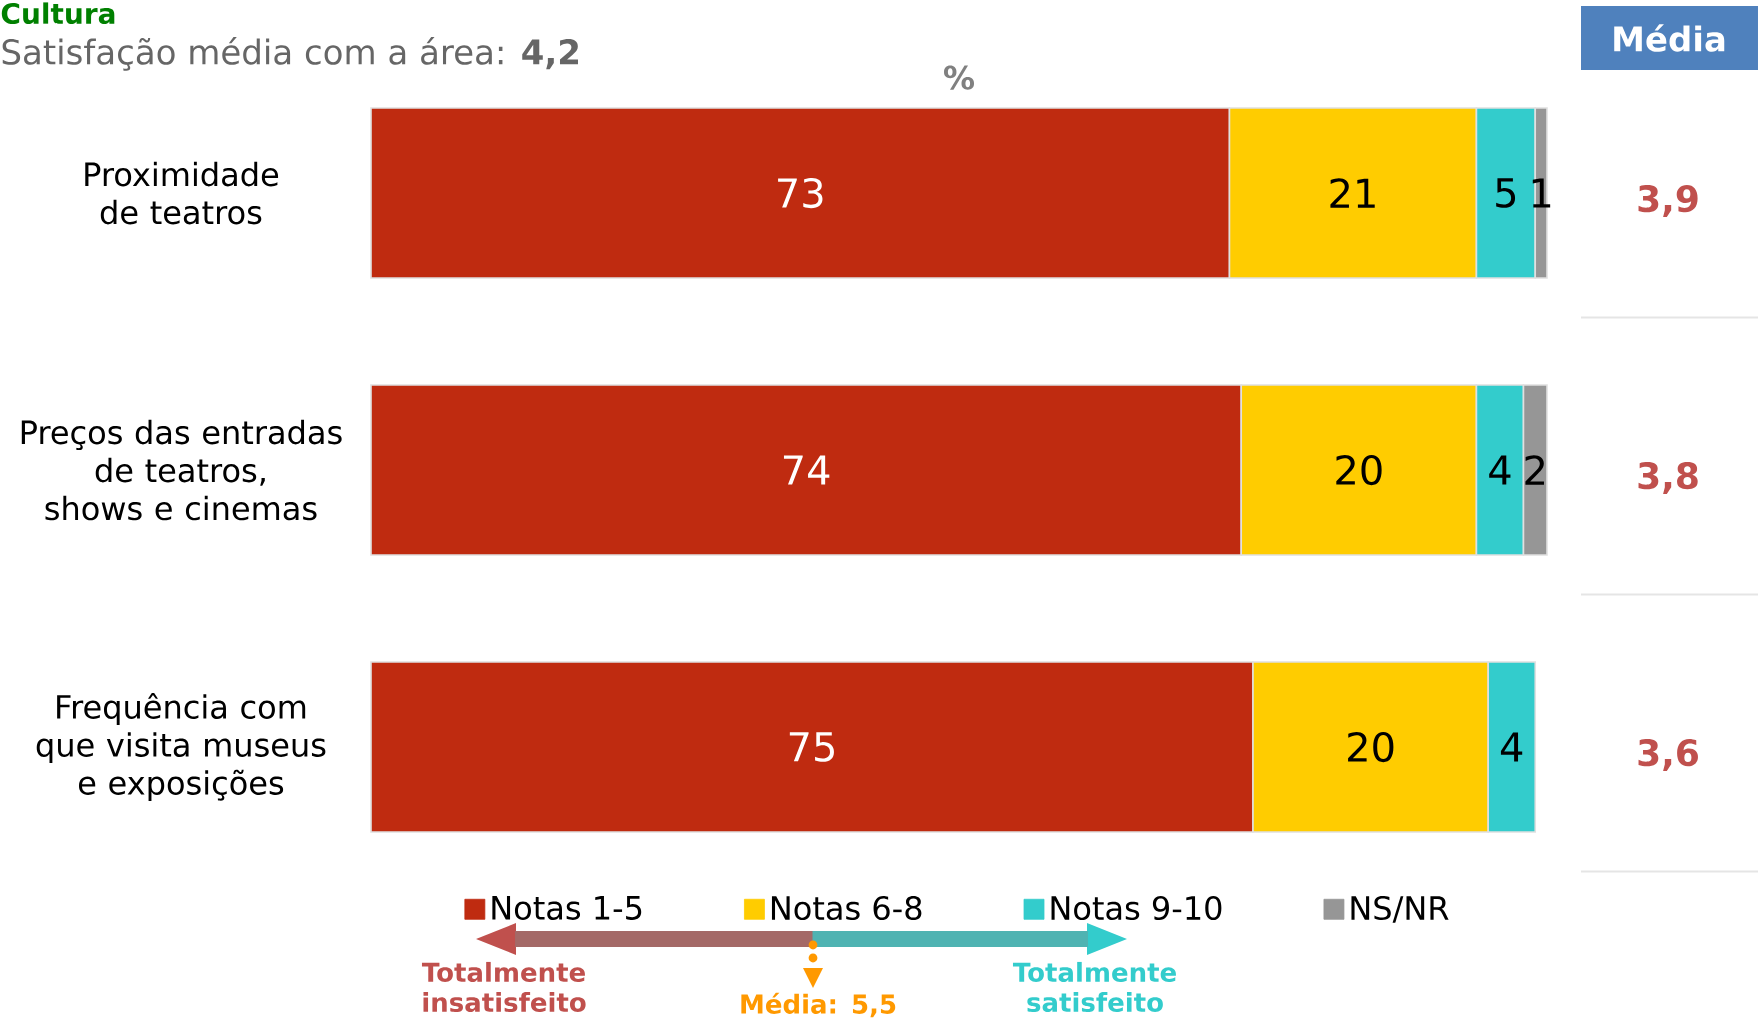 This screenshot has height=1022, width=1758. Describe the element at coordinates (503, 987) in the screenshot. I see `text: Totalmente insatisfeito` at that location.